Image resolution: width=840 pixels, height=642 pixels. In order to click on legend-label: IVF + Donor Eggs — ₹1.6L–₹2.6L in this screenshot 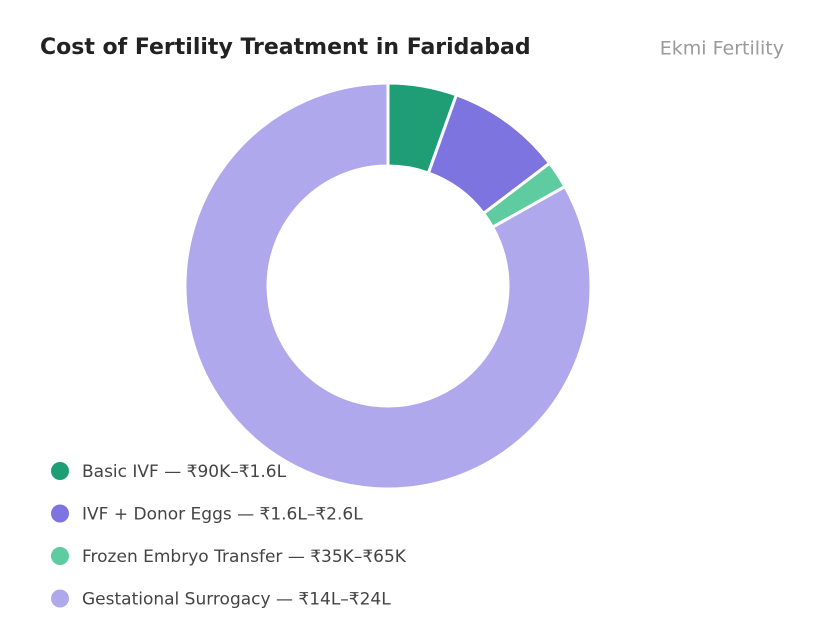, I will do `click(222, 515)`.